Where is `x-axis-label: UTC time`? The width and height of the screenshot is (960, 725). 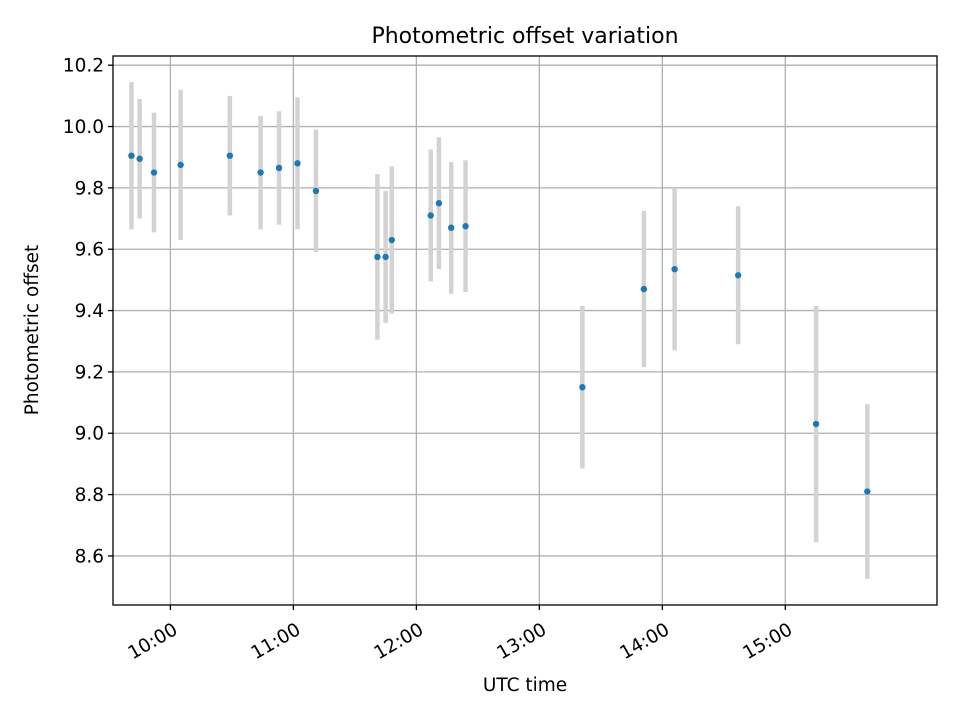
x-axis-label: UTC time is located at coordinates (525, 685).